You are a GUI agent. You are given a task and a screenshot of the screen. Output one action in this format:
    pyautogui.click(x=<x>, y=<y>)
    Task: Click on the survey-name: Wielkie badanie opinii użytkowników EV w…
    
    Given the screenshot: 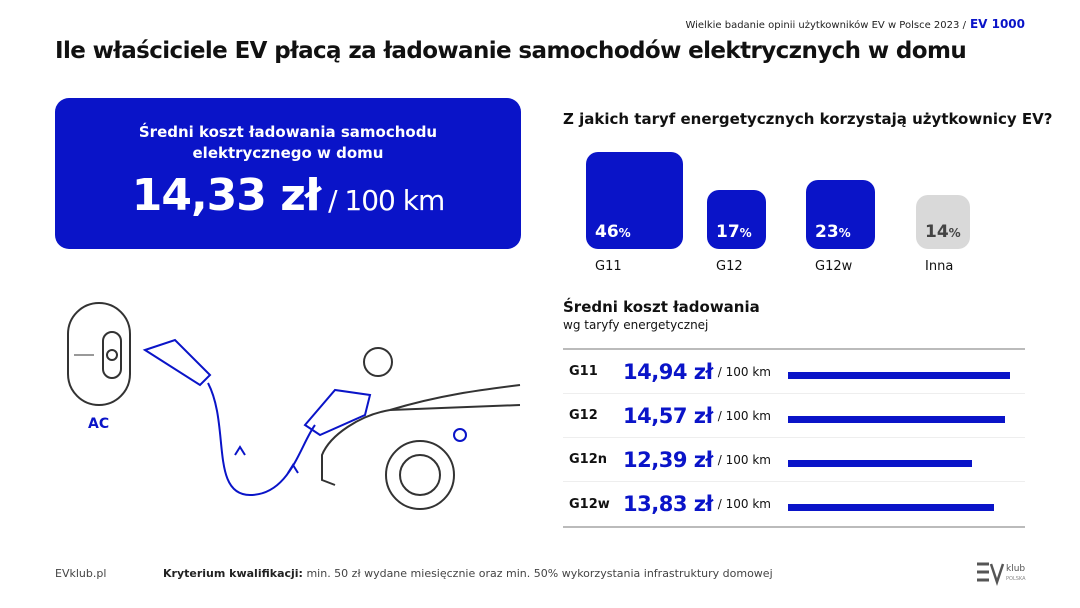 What is the action you would take?
    pyautogui.click(x=822, y=25)
    